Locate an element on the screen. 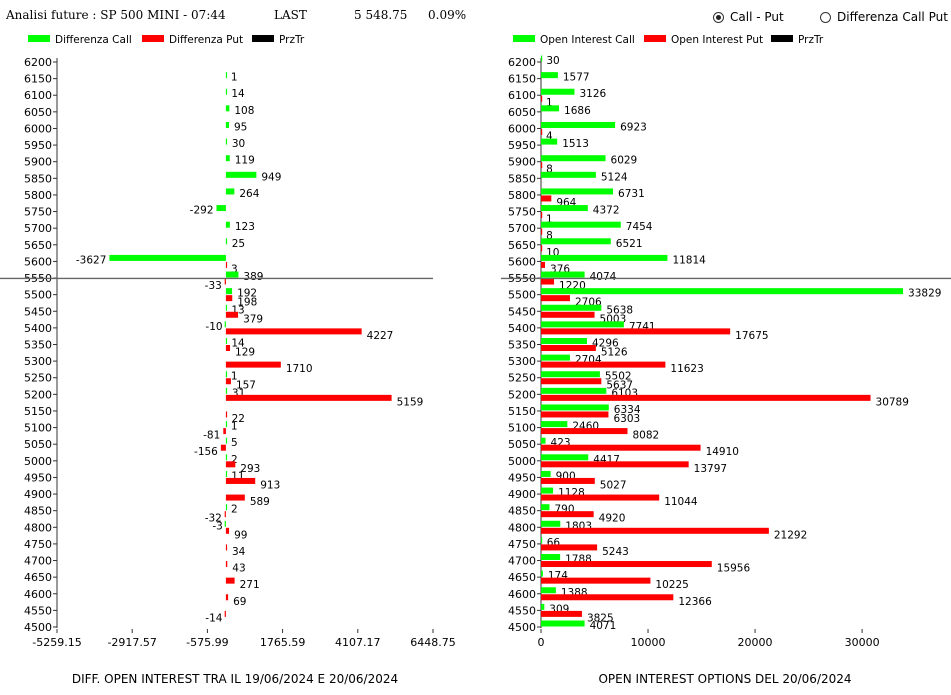  x-tick-label: -575.99 is located at coordinates (207, 642).